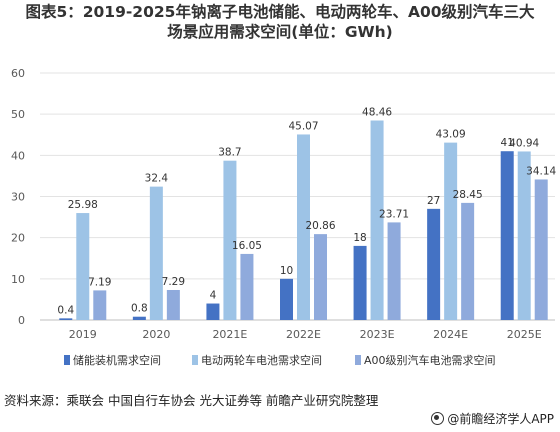 The width and height of the screenshot is (560, 432). I want to click on bar-s3-2023E, so click(394, 271).